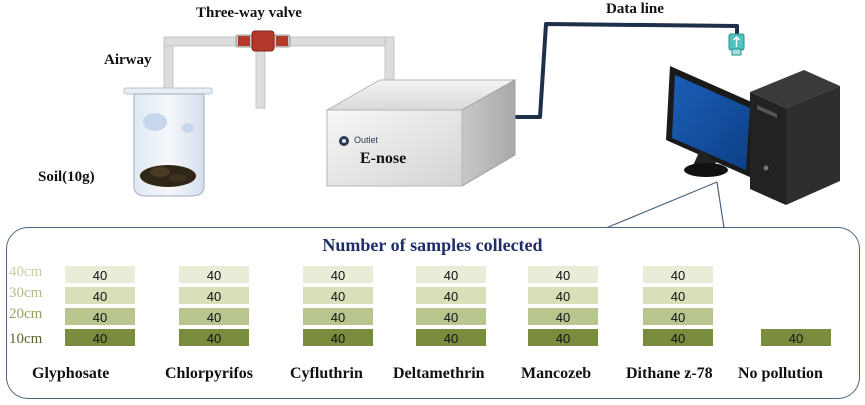 The image size is (865, 405). I want to click on soil-label: Soil(10g), so click(66, 177).